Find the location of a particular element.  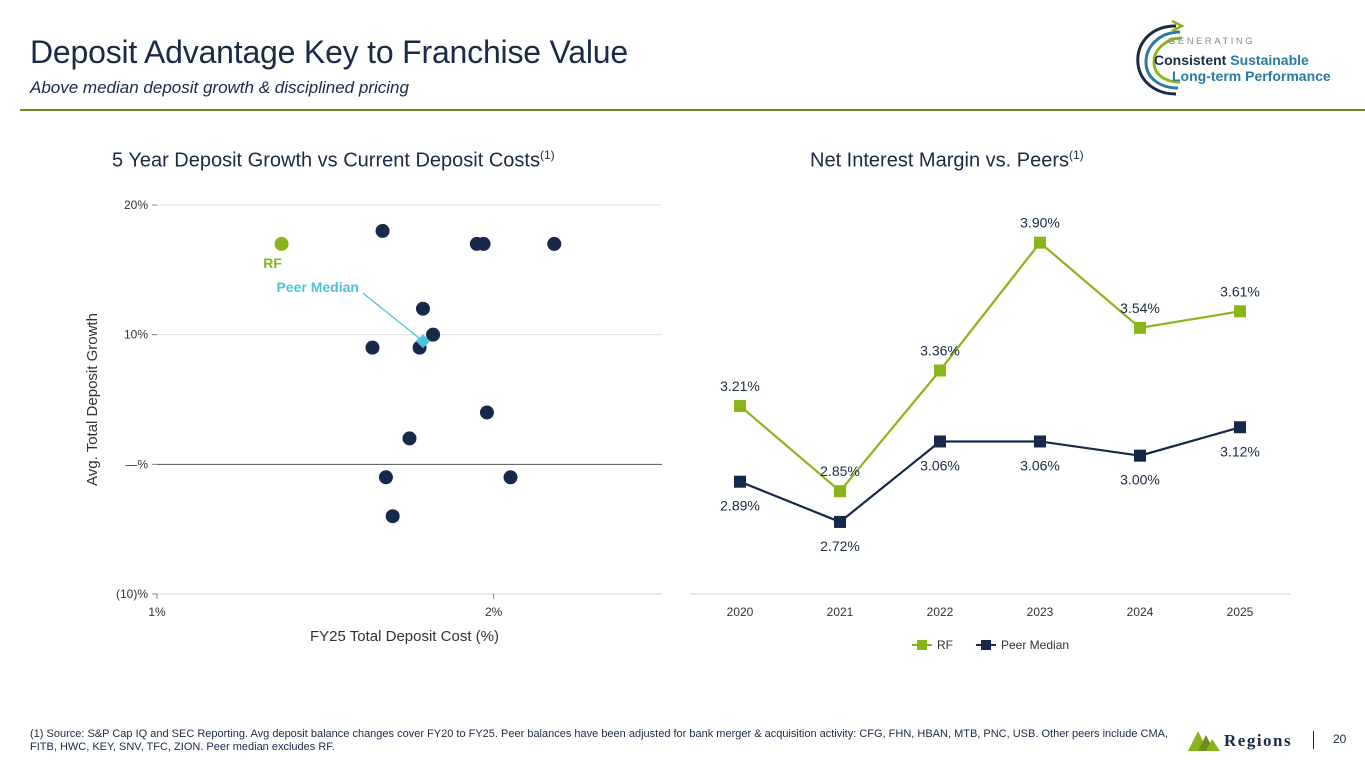

peer-median-series-line is located at coordinates (990, 475).